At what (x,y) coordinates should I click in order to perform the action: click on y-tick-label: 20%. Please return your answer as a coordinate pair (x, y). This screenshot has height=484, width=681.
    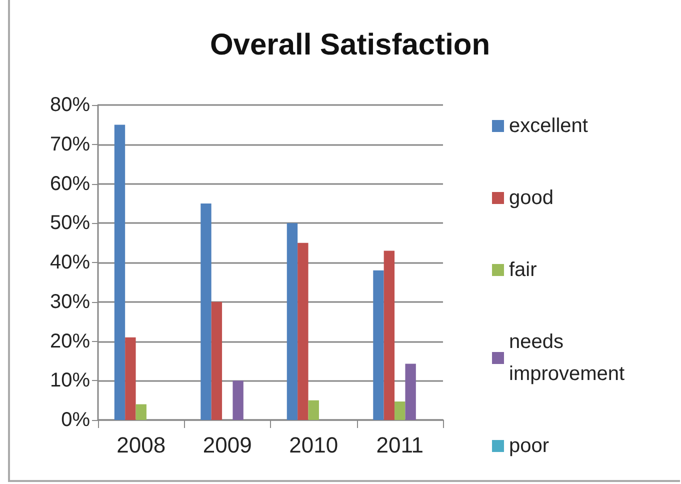
    Looking at the image, I should click on (70, 341).